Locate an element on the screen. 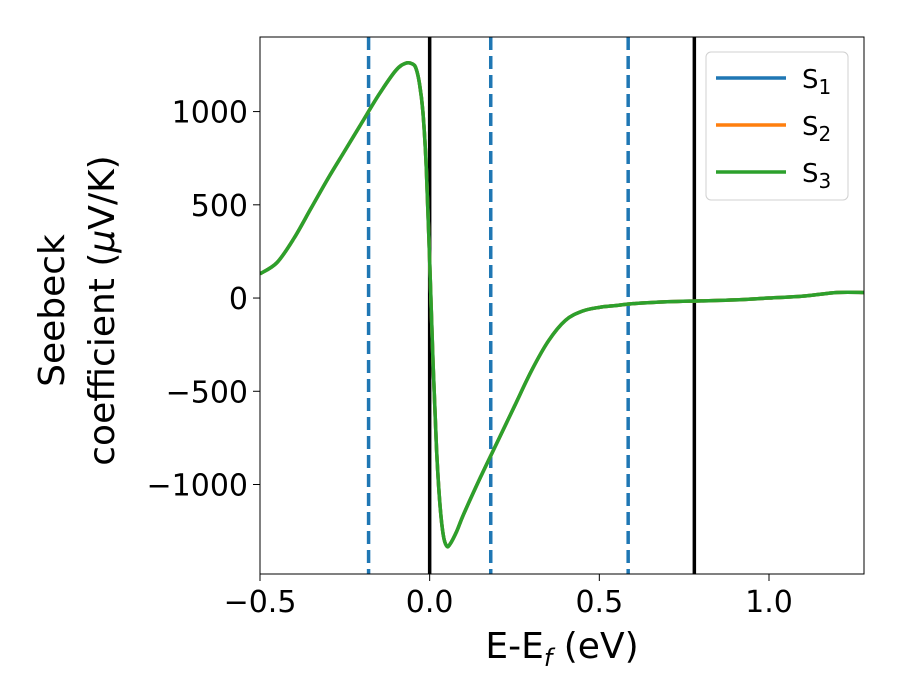  y-axis-label-line2: coefficient (μV/K) is located at coordinates (102, 310).